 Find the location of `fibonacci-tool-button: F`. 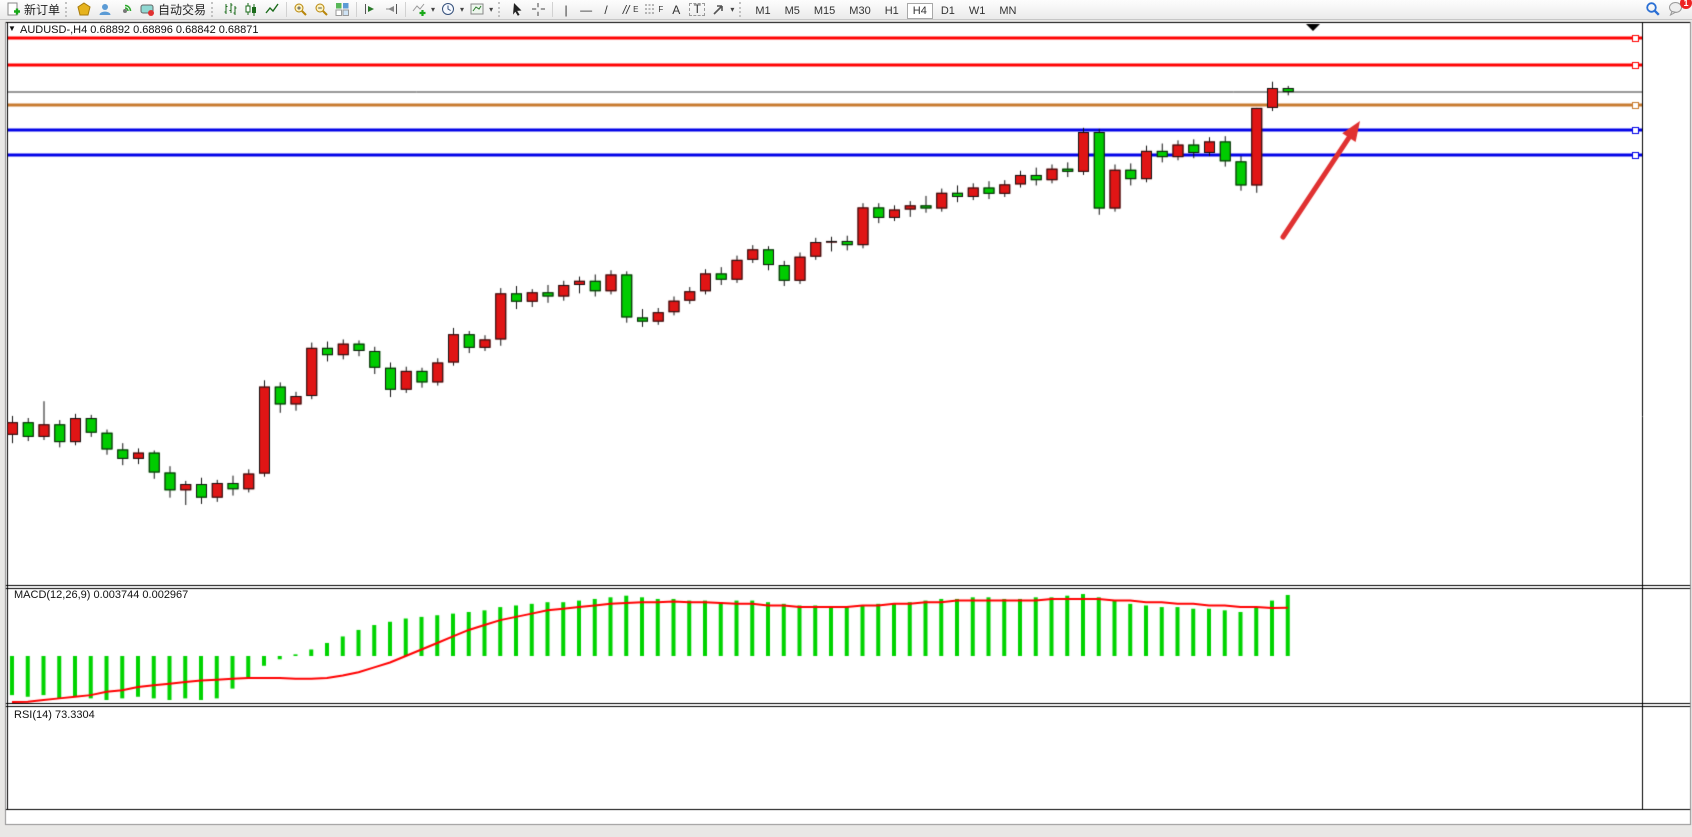

fibonacci-tool-button: F is located at coordinates (653, 10).